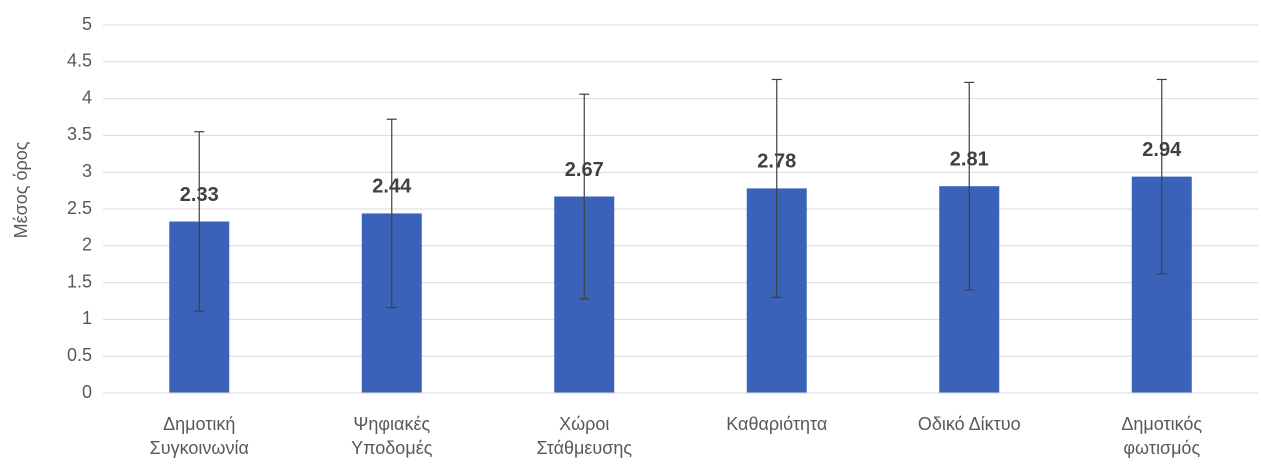 Image resolution: width=1261 pixels, height=470 pixels. I want to click on data-label: 2.94, so click(1162, 150).